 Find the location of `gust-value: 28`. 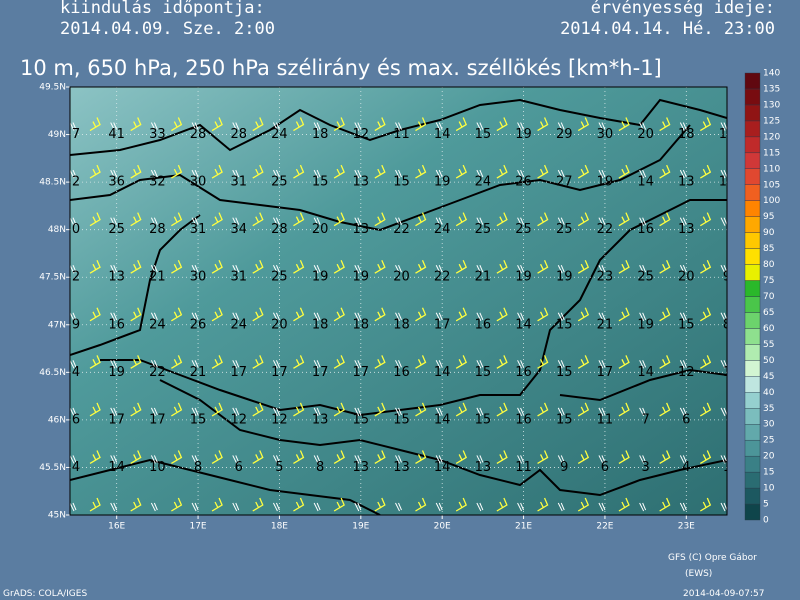

gust-value: 28 is located at coordinates (198, 134).